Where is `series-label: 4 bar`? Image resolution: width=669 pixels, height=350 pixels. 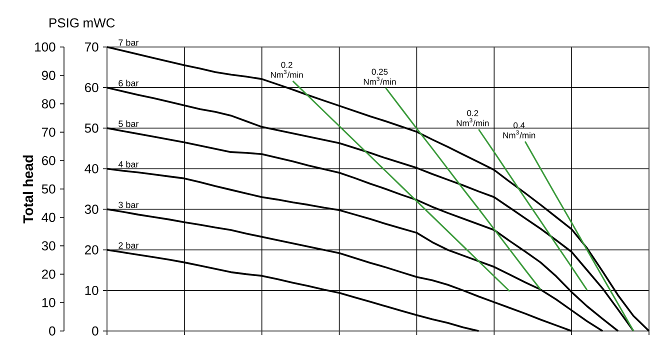 series-label: 4 bar is located at coordinates (128, 164).